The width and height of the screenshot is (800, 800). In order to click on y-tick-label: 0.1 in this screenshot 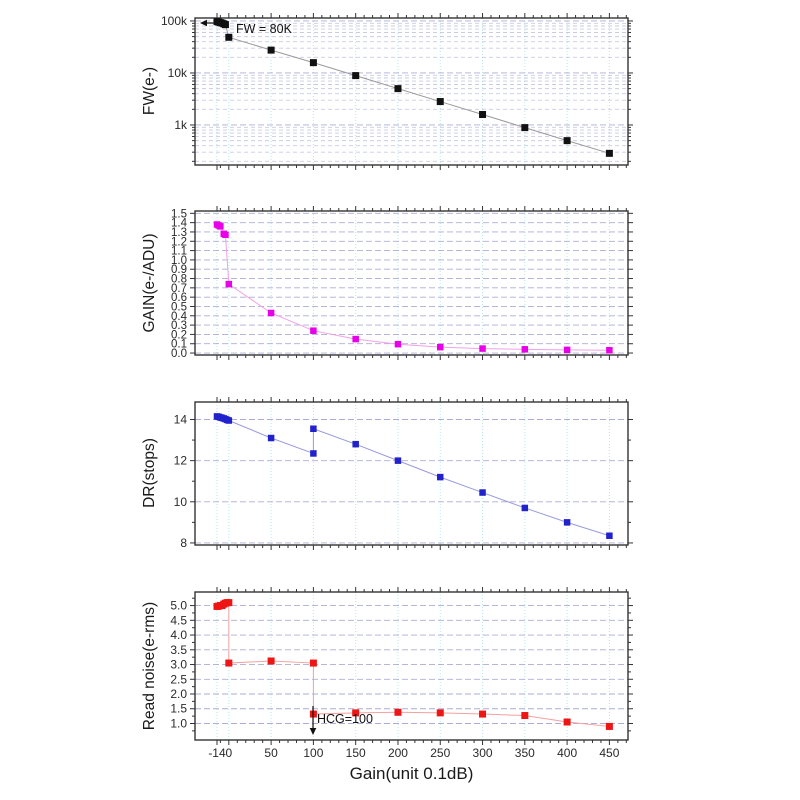, I will do `click(179, 345)`.